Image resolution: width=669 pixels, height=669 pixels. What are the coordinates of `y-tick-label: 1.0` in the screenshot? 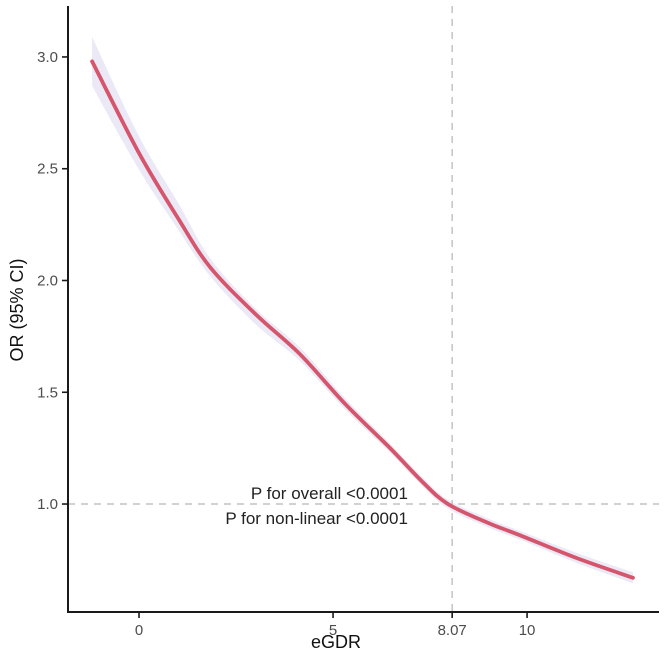 It's located at (47, 504).